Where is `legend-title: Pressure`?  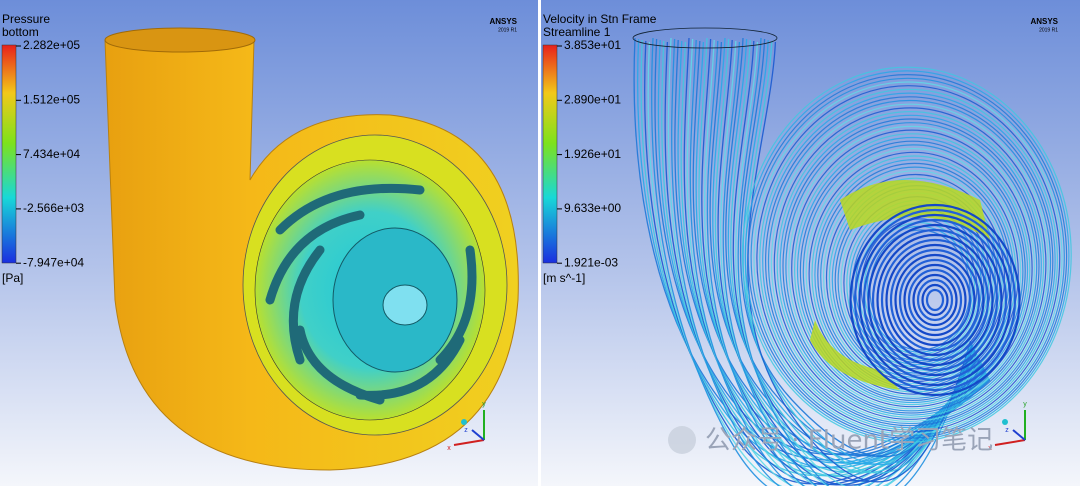 legend-title: Pressure is located at coordinates (26, 19).